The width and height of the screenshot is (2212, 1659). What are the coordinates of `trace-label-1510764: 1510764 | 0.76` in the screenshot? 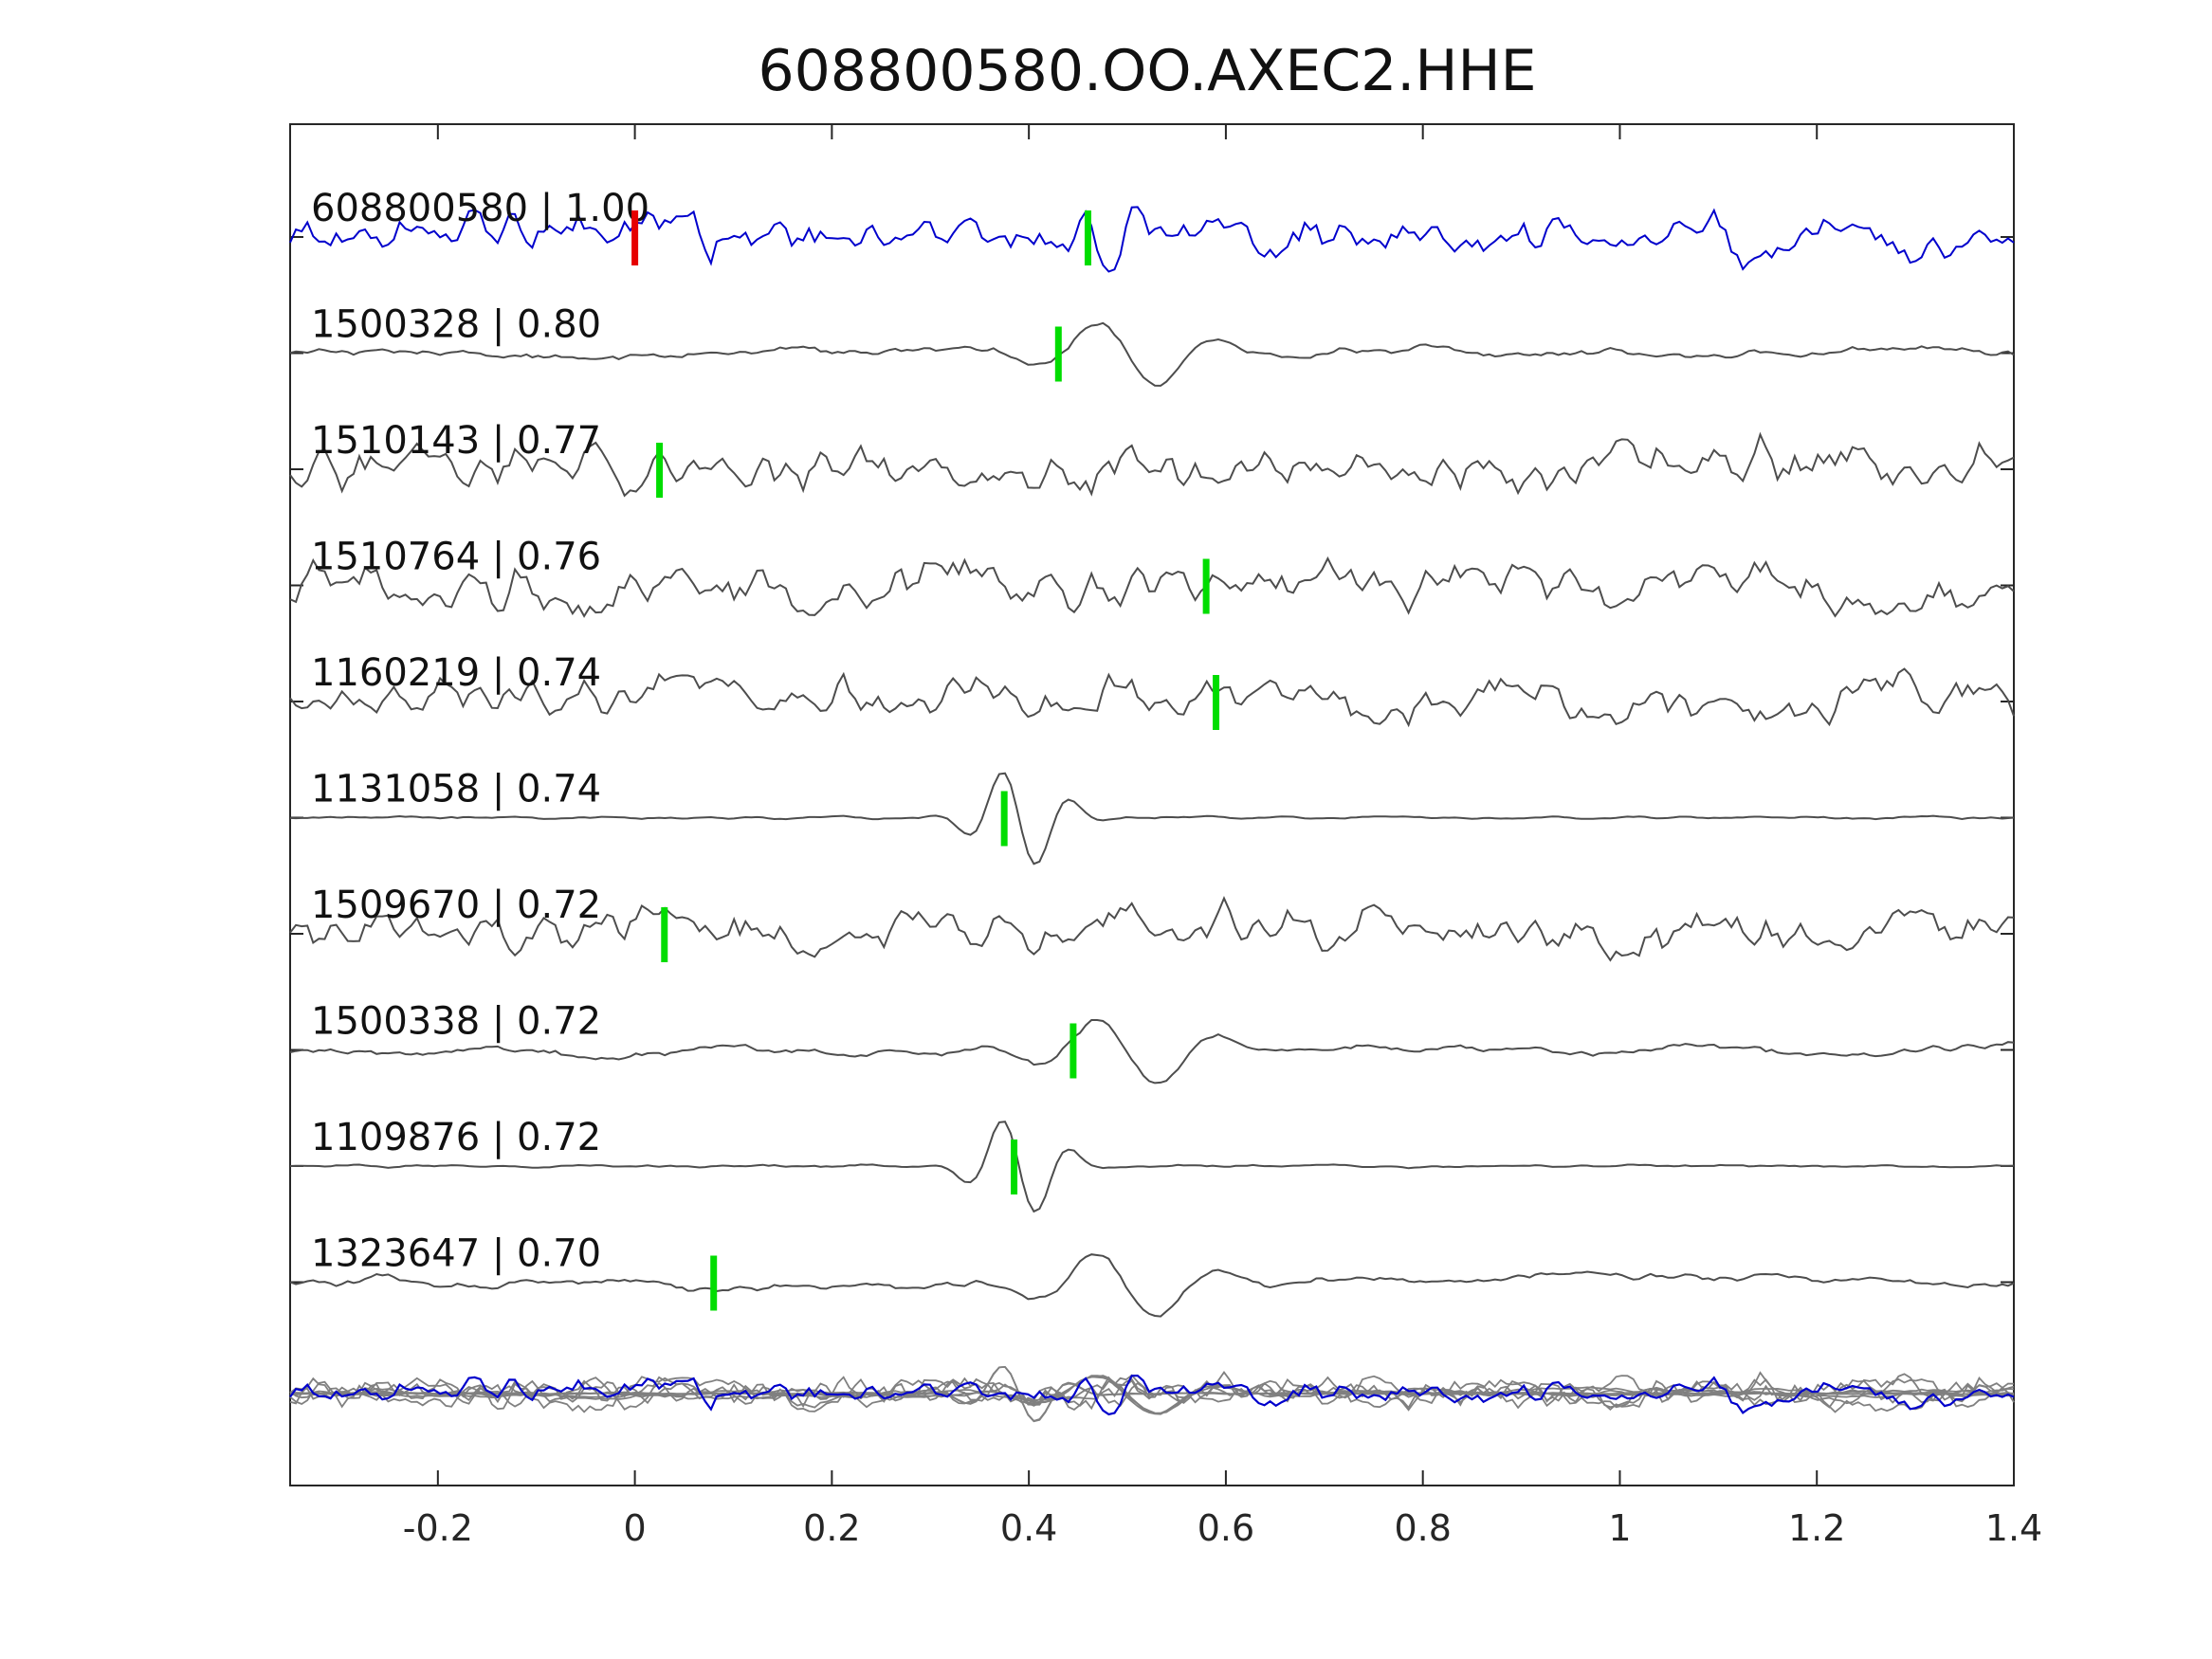 It's located at (456, 557).